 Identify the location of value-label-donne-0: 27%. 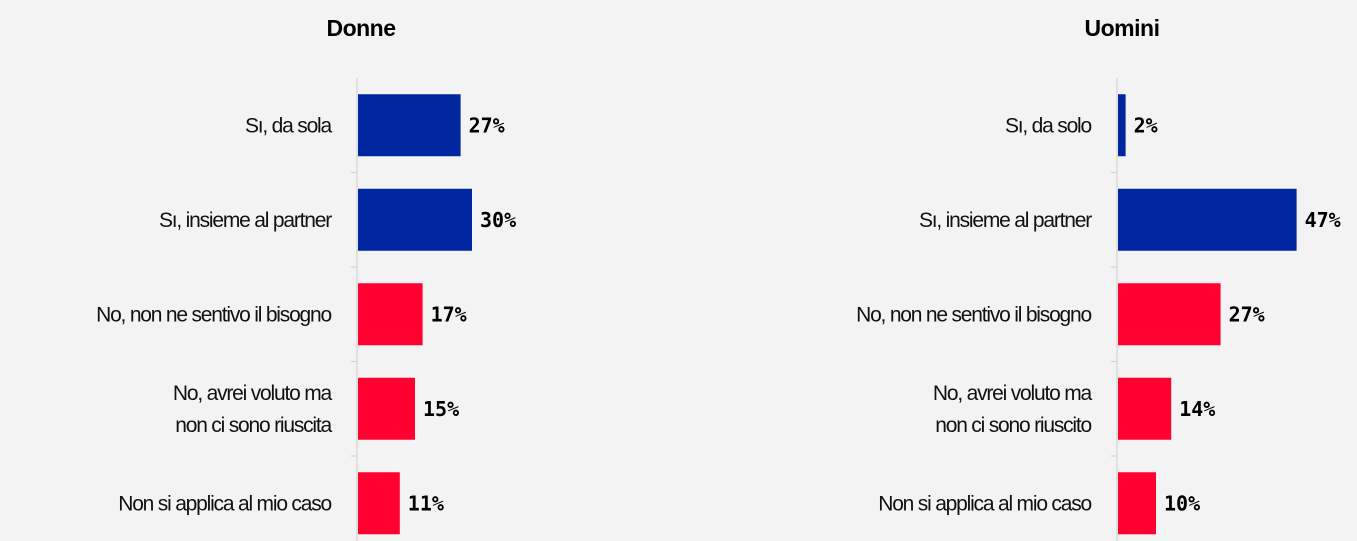
(487, 125).